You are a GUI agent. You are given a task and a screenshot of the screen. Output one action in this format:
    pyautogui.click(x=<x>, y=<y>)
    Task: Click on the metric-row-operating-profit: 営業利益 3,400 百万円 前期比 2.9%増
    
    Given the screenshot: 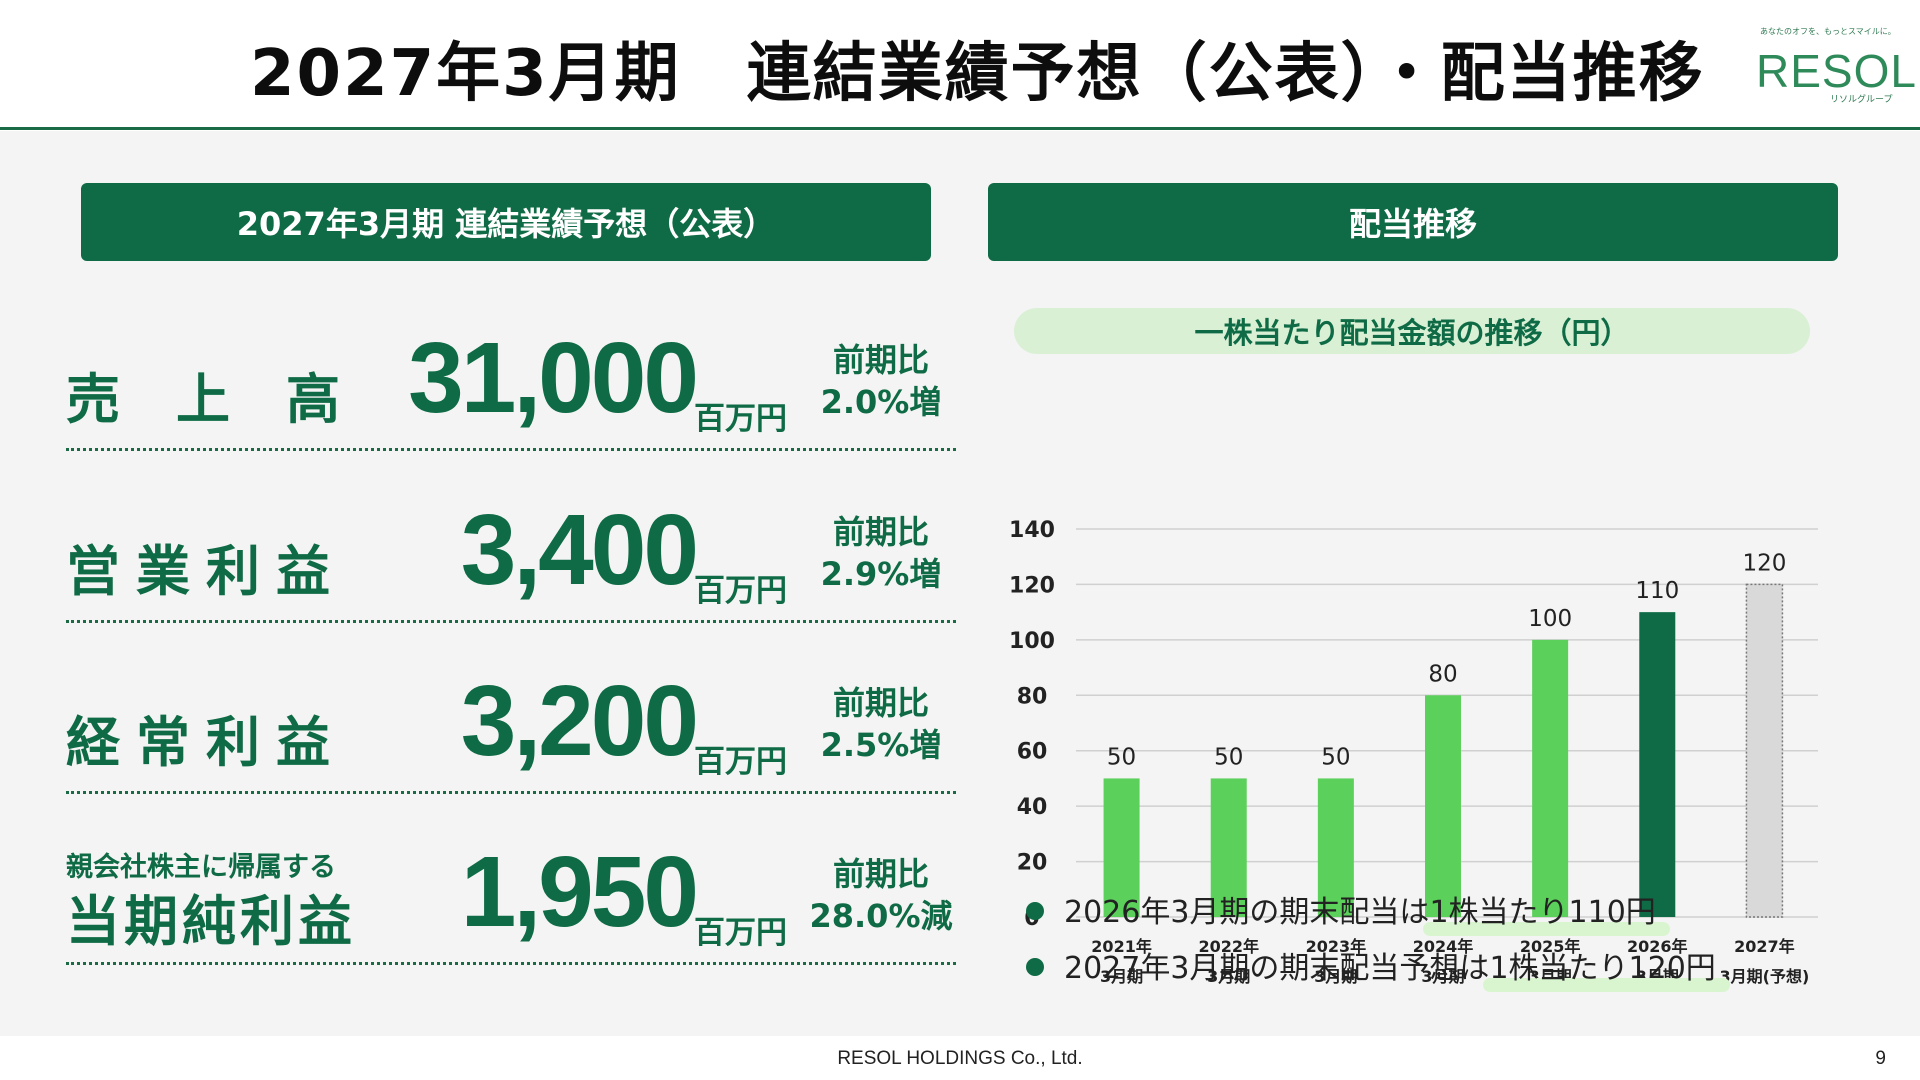 What is the action you would take?
    pyautogui.click(x=511, y=548)
    